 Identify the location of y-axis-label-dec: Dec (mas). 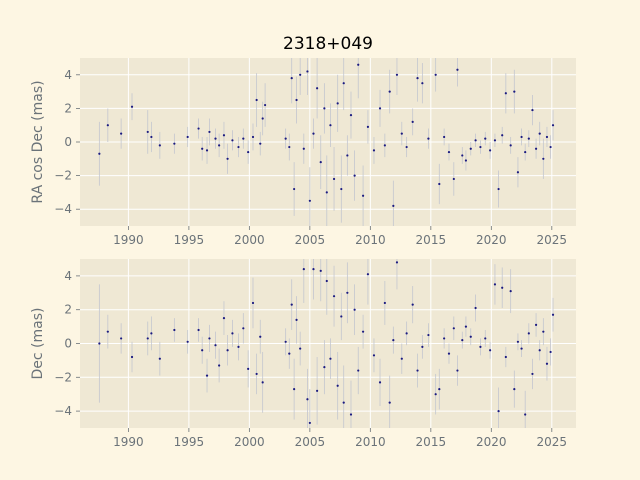
(38, 344).